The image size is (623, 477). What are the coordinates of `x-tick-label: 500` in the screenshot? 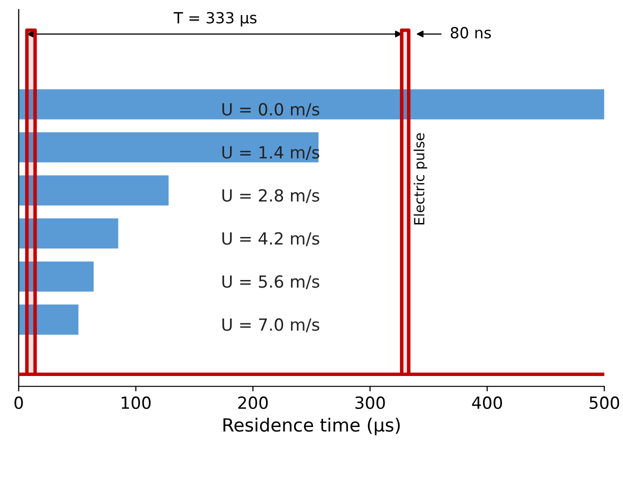 It's located at (605, 402).